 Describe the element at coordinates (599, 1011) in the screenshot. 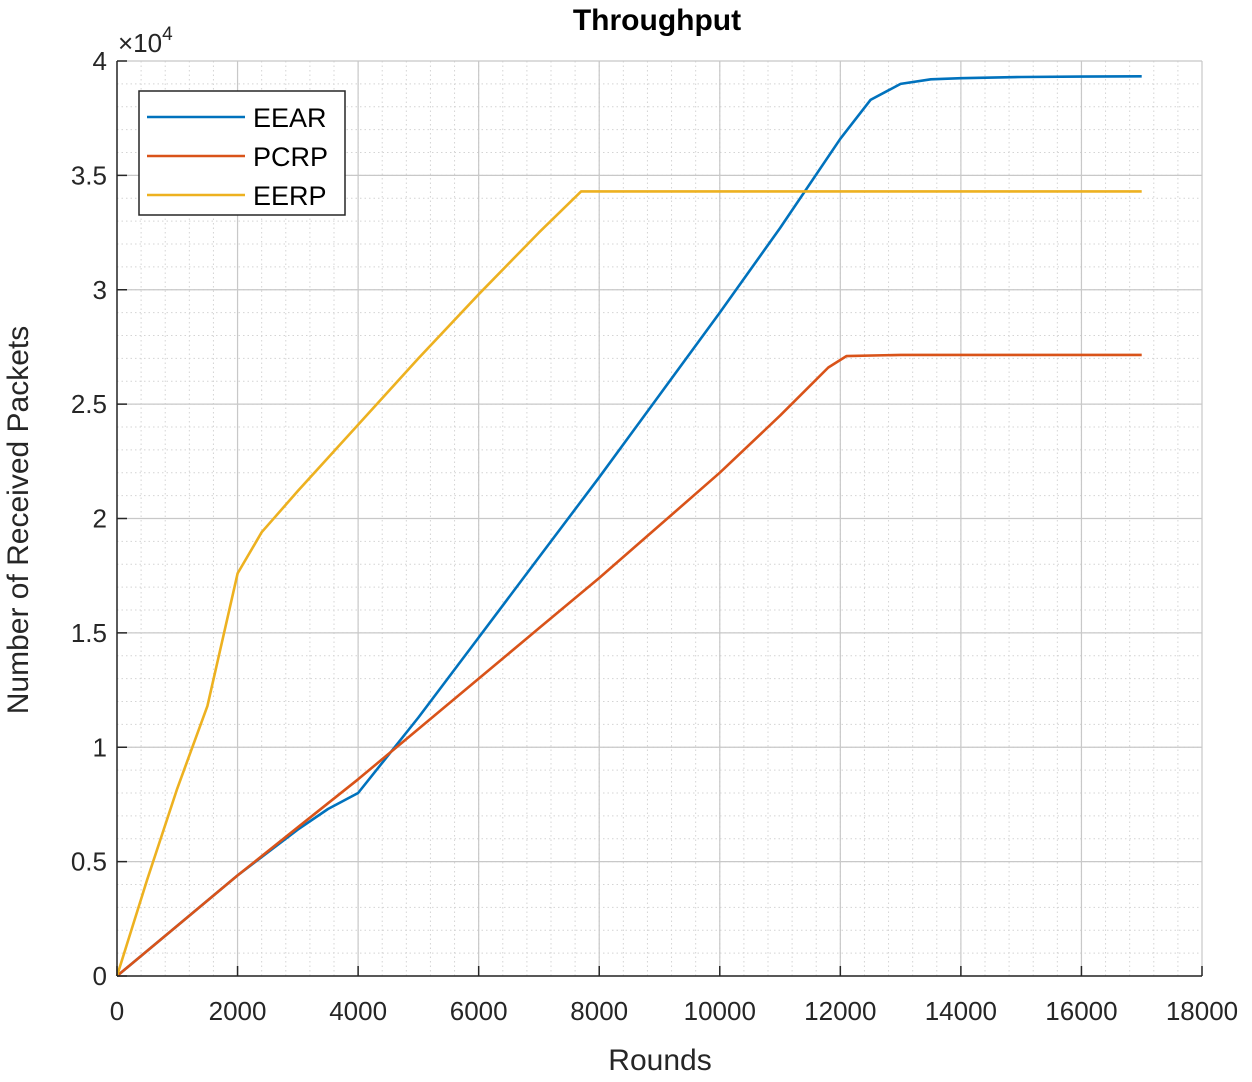

I see `x-tick-label: 8000` at that location.